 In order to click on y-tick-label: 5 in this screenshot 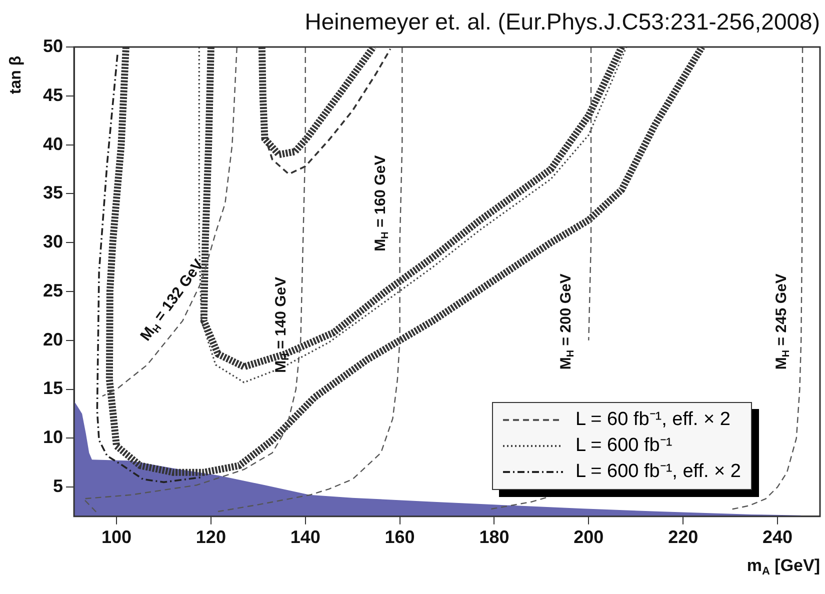, I will do `click(58, 486)`.